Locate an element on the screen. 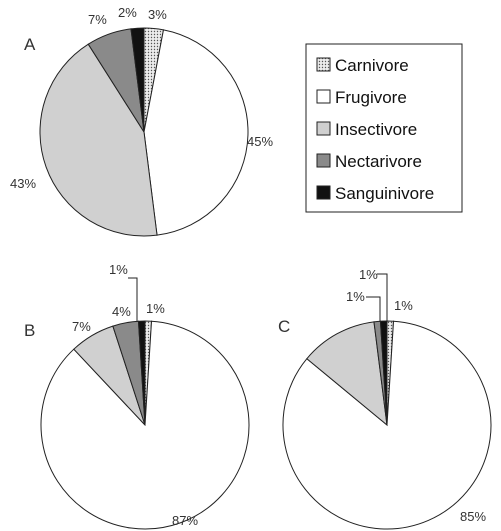 The width and height of the screenshot is (501, 531). legend-swatch-insectivore is located at coordinates (323, 128).